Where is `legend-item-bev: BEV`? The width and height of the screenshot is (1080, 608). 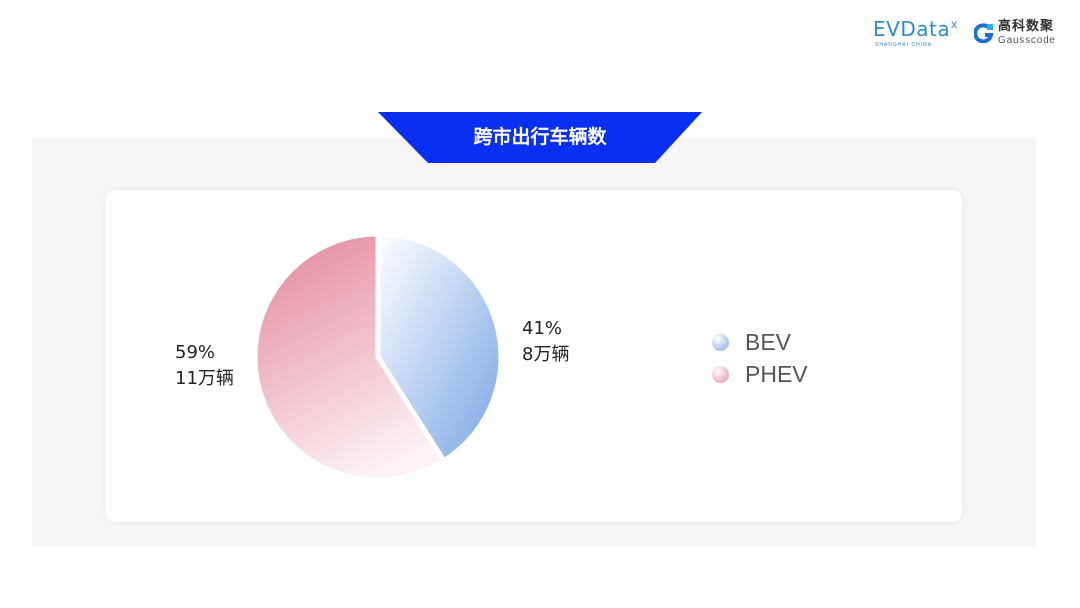 legend-item-bev: BEV is located at coordinates (751, 342).